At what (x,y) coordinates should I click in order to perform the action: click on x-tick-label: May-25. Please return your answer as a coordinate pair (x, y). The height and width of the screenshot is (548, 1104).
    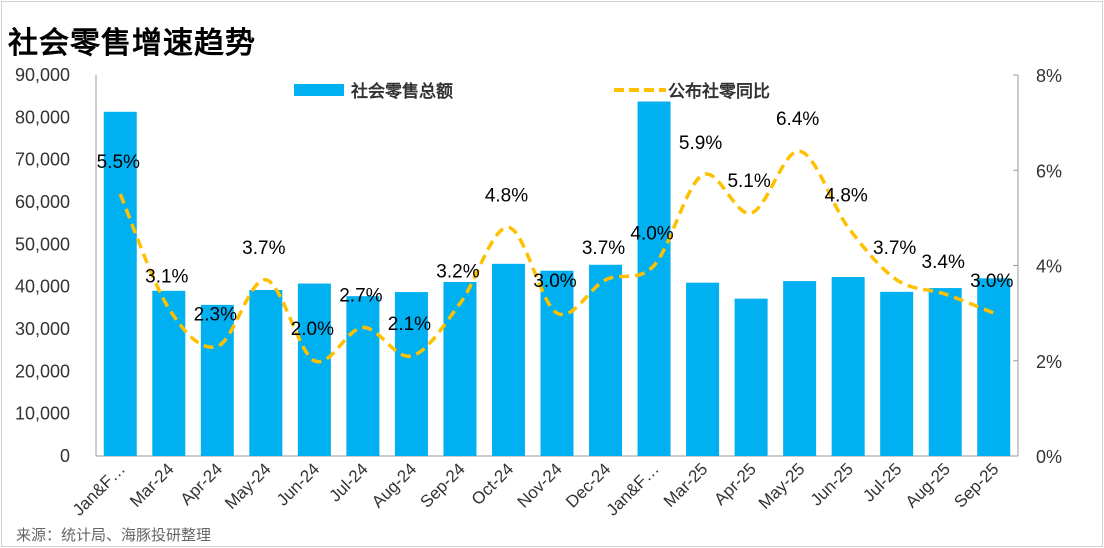
    Looking at the image, I should click on (782, 486).